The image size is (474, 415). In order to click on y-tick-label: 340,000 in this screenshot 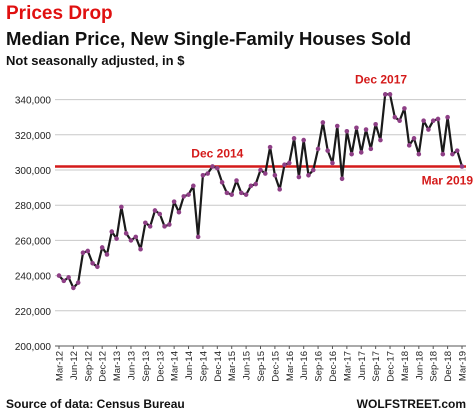, I will do `click(33, 101)`.